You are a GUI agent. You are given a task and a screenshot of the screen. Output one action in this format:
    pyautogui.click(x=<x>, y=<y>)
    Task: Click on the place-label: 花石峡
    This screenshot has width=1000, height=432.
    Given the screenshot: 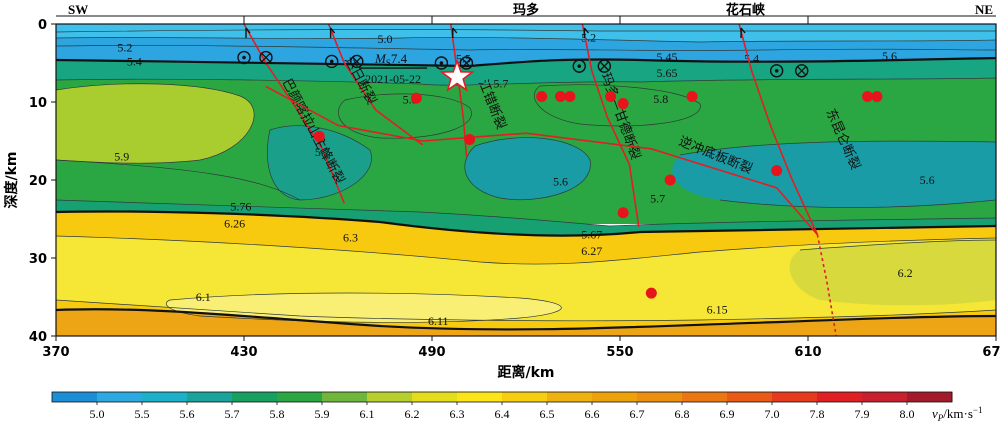 What is the action you would take?
    pyautogui.click(x=746, y=10)
    